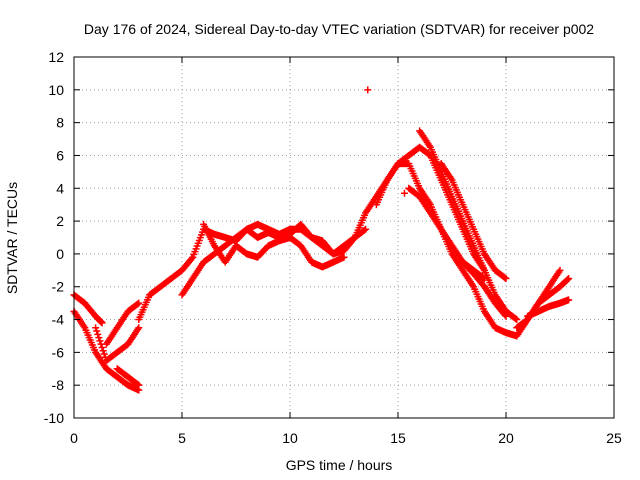 The height and width of the screenshot is (480, 640). I want to click on series-trace-p, so click(538, 299).